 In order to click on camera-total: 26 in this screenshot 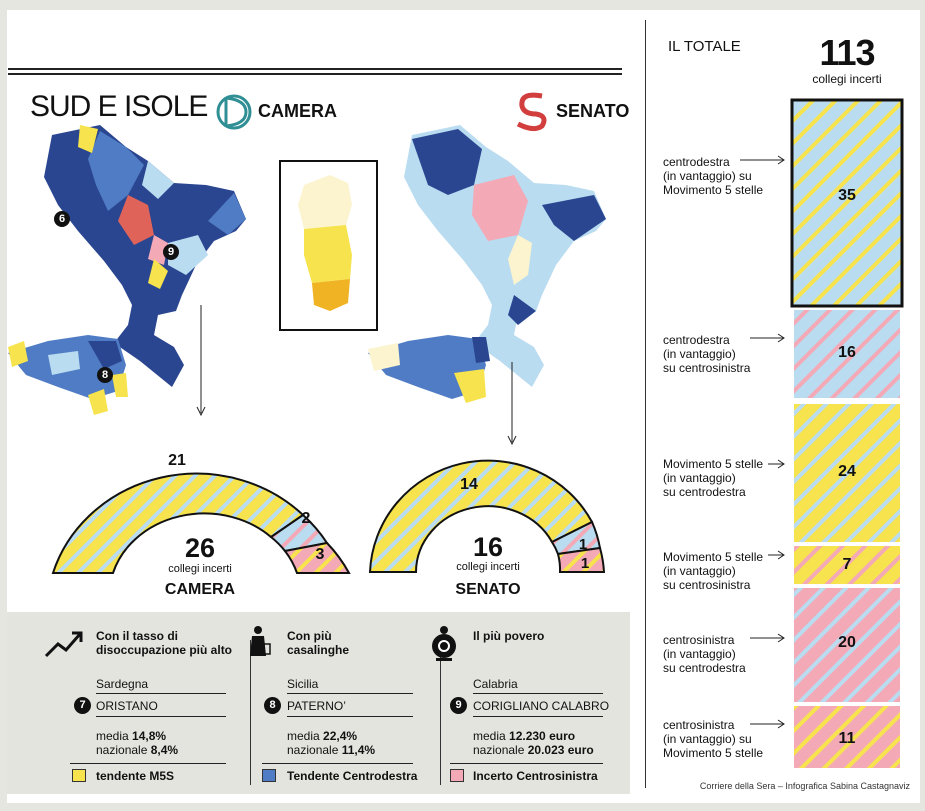, I will do `click(200, 548)`.